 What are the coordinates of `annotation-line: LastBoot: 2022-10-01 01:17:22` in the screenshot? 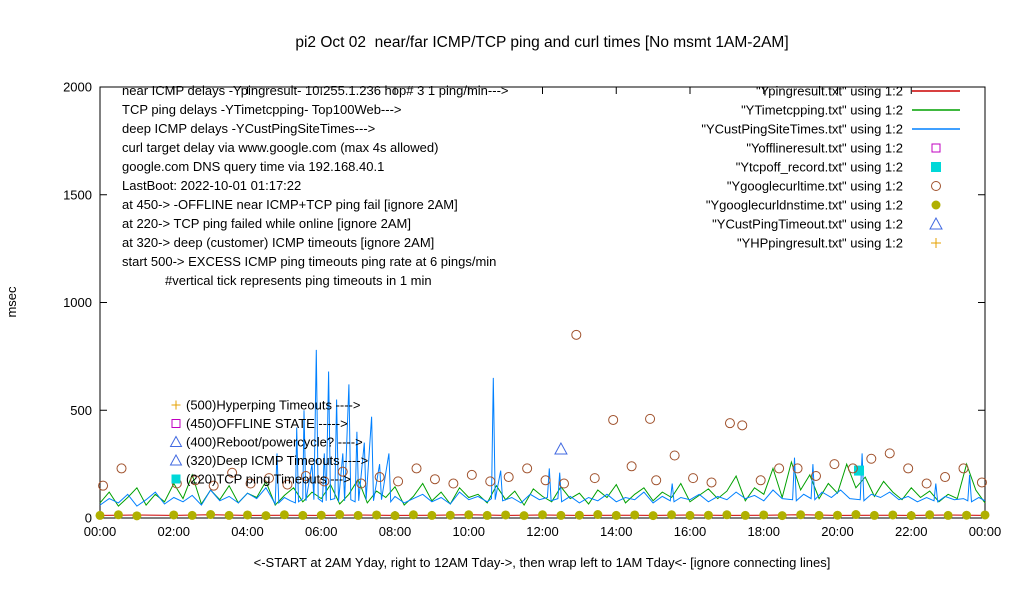 It's located at (211, 185).